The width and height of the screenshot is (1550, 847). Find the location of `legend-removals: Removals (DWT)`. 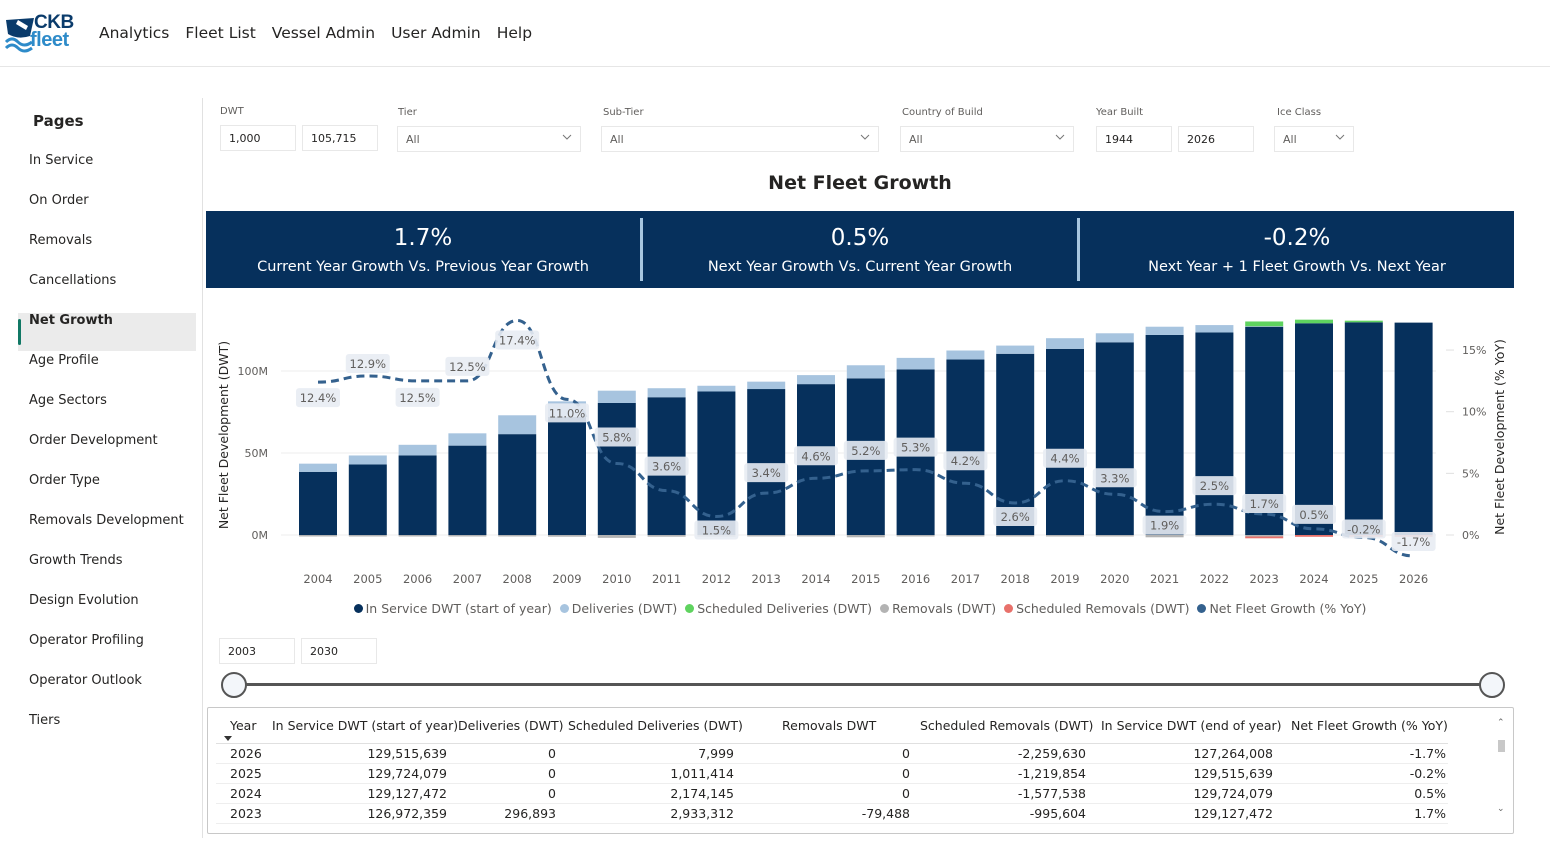

legend-removals: Removals (DWT) is located at coordinates (938, 608).